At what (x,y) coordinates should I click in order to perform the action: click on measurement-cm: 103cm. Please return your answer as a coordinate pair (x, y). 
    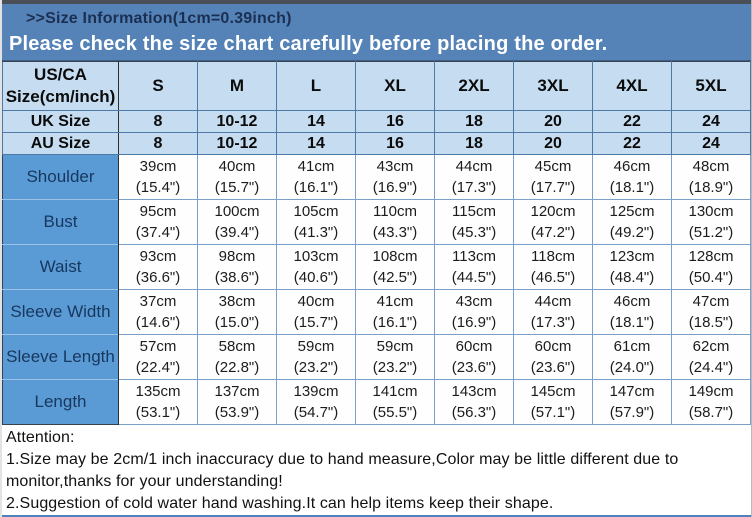
    Looking at the image, I should click on (316, 256).